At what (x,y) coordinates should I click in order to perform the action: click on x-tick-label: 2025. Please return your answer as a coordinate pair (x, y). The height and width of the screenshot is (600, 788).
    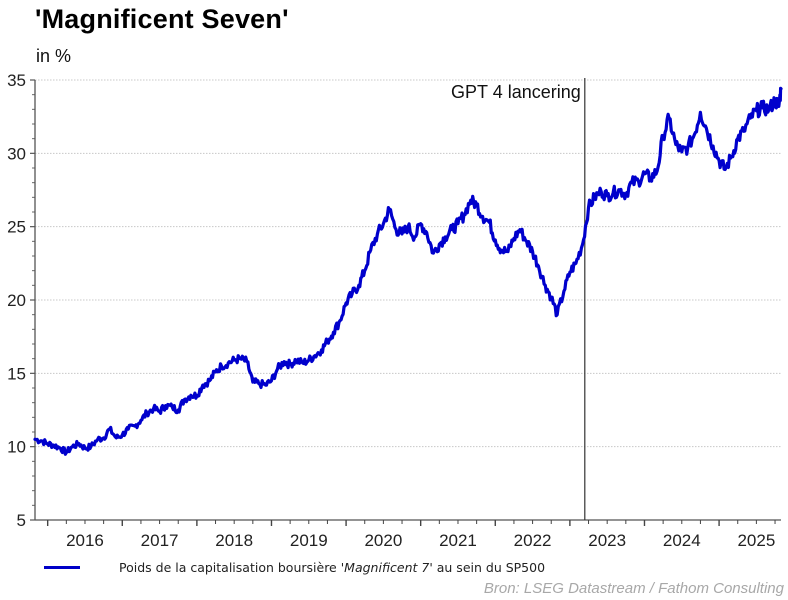
    Looking at the image, I should click on (756, 540).